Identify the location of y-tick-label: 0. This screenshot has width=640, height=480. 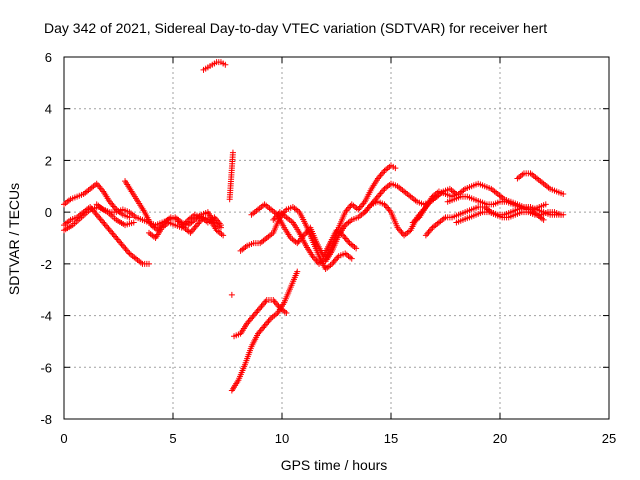
(48, 212).